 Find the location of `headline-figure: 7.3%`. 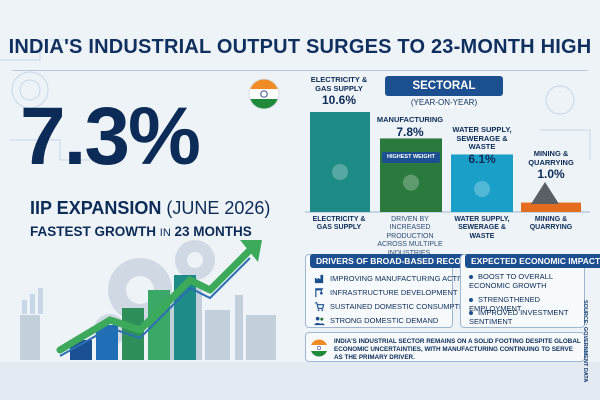

headline-figure: 7.3% is located at coordinates (110, 136).